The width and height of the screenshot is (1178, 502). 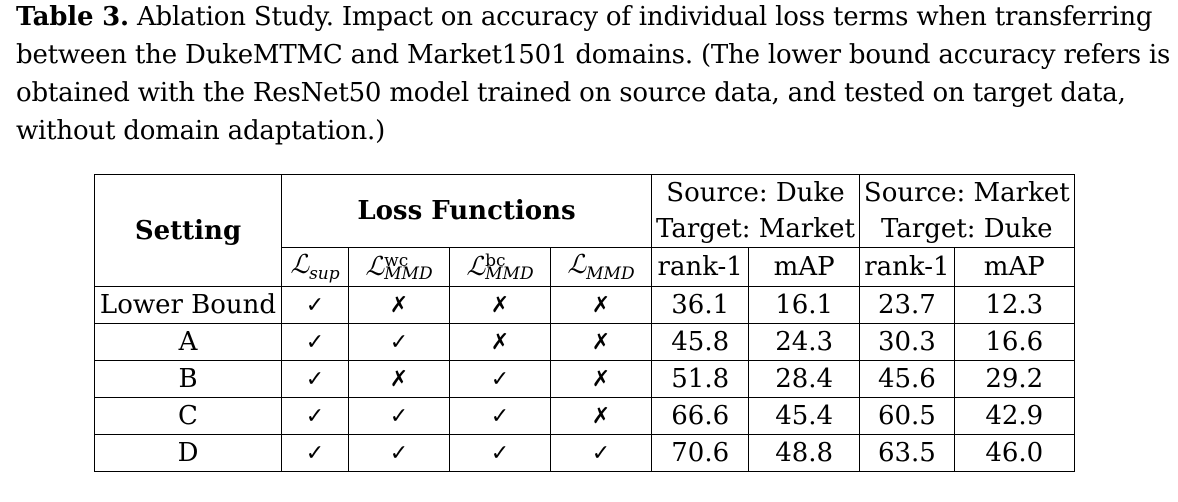 What do you see at coordinates (1014, 416) in the screenshot?
I see `cell-market-map: 42.9` at bounding box center [1014, 416].